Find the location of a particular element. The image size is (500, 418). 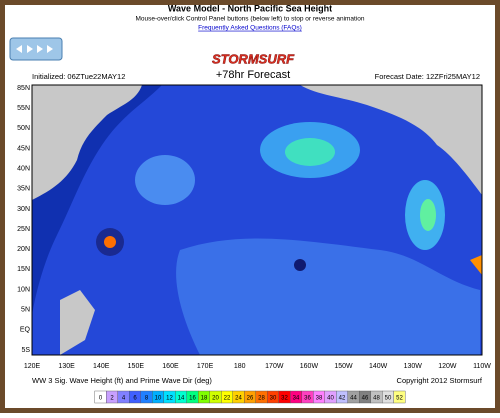

colorbar-label: 24 is located at coordinates (238, 399).